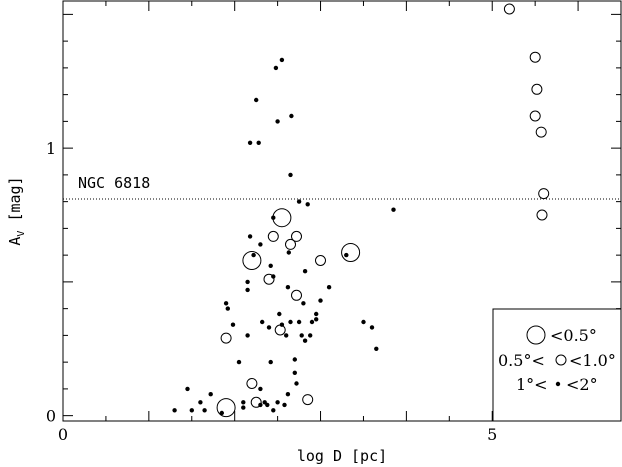  What do you see at coordinates (536, 335) in the screenshot?
I see `legend-large-circle-marker` at bounding box center [536, 335].